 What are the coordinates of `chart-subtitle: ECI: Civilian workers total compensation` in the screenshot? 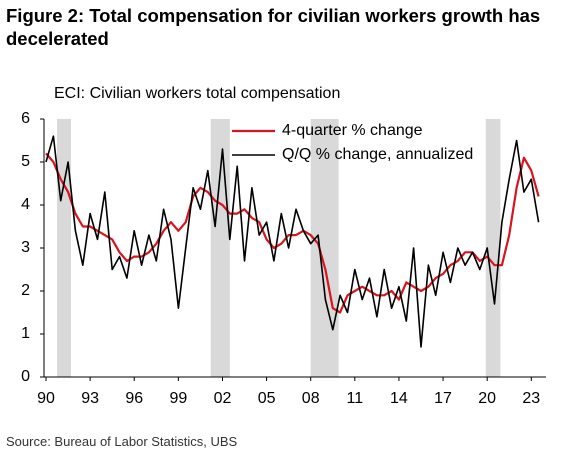 It's located at (197, 93).